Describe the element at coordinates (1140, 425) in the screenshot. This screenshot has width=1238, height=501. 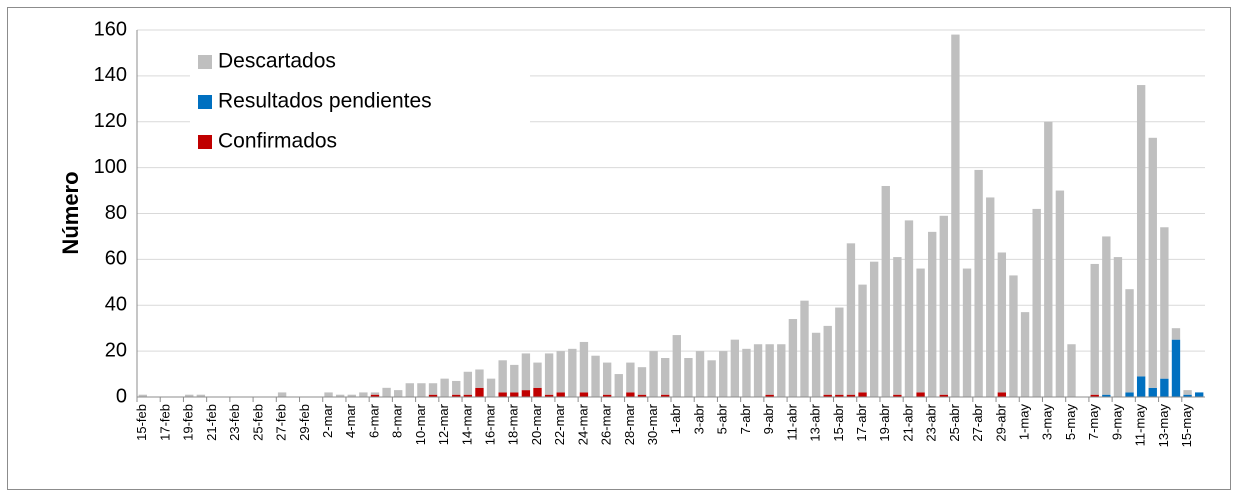
I see `x-tick-label: 11-may` at that location.